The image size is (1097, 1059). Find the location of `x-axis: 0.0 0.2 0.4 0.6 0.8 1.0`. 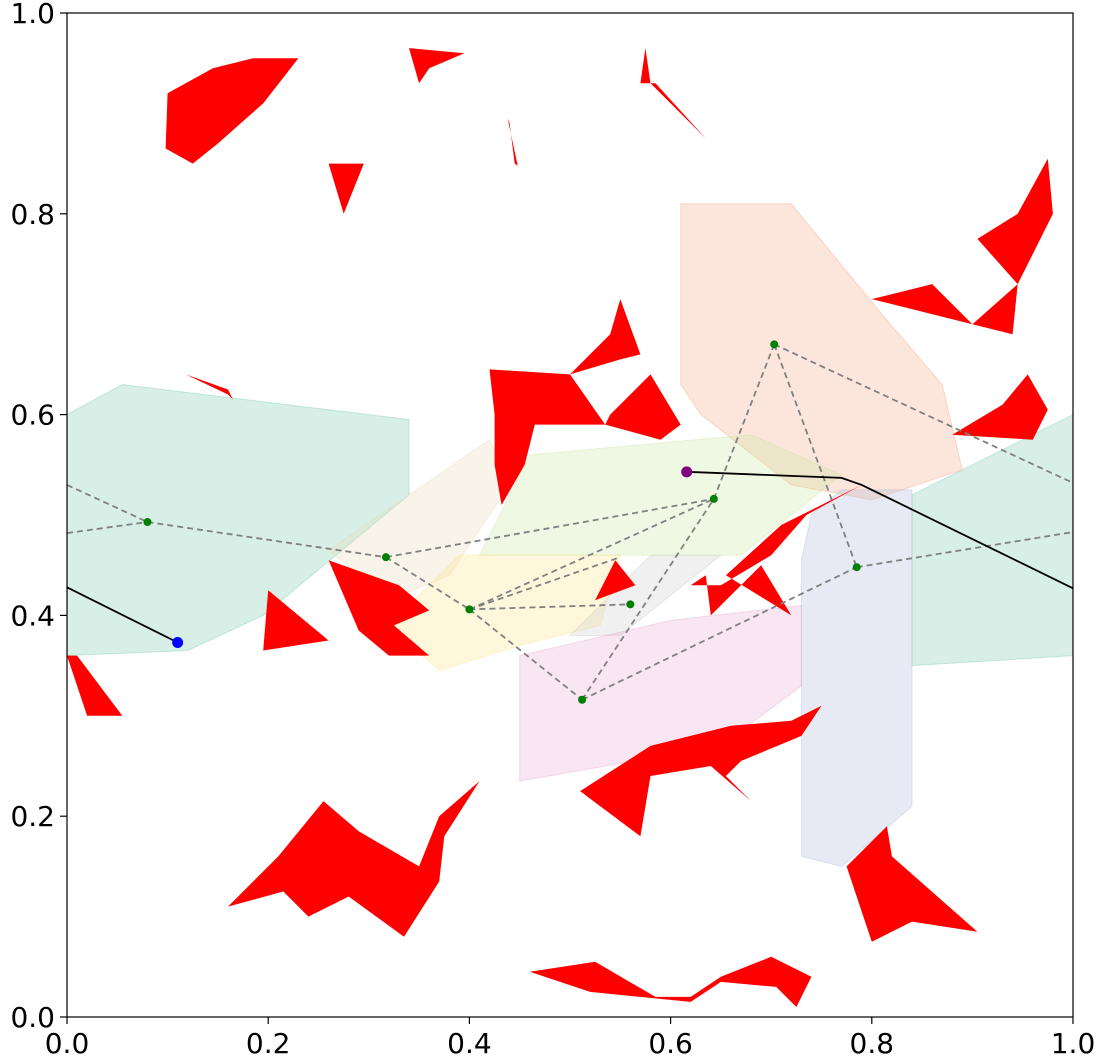

x-axis: 0.0 0.2 0.4 0.6 0.8 1.0 is located at coordinates (570, 1038).